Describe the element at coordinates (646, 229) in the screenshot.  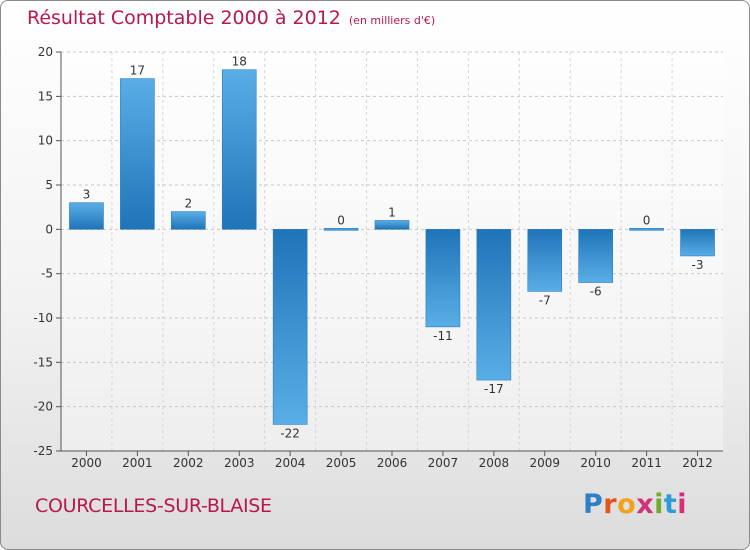
I see `bar-2011` at that location.